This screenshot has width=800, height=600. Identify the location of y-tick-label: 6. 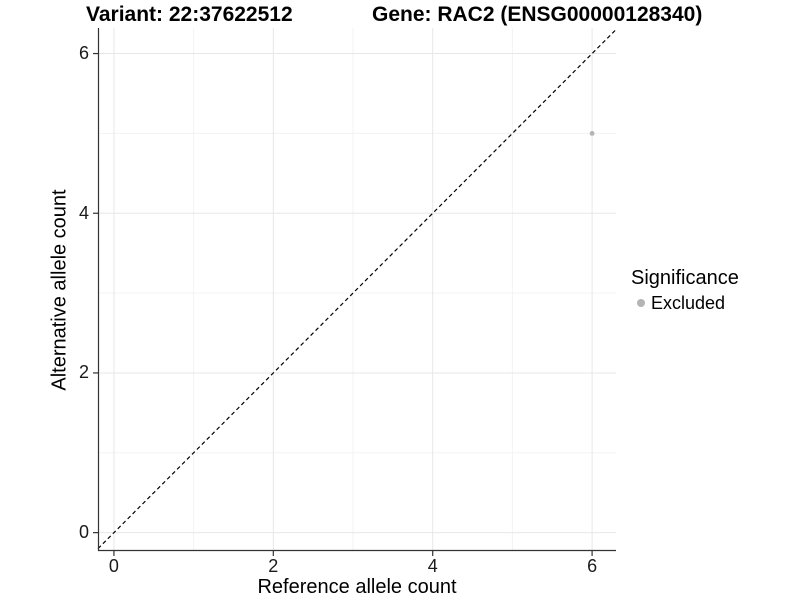
(83, 53).